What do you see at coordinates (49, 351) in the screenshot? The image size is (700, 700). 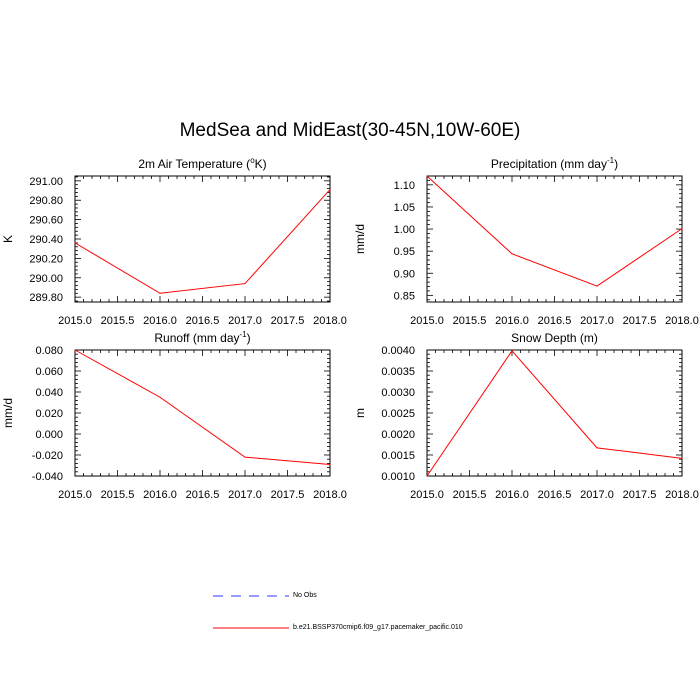 I see `y-tick-label-2: 0.080` at bounding box center [49, 351].